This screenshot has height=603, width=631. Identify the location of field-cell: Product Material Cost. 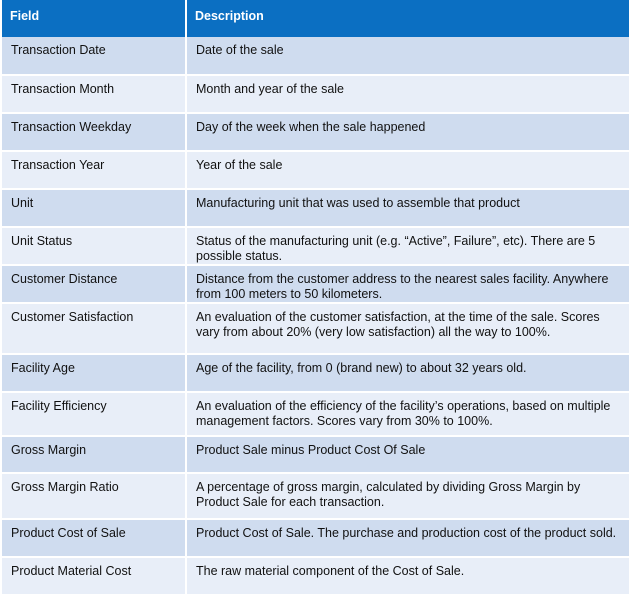
(94, 576).